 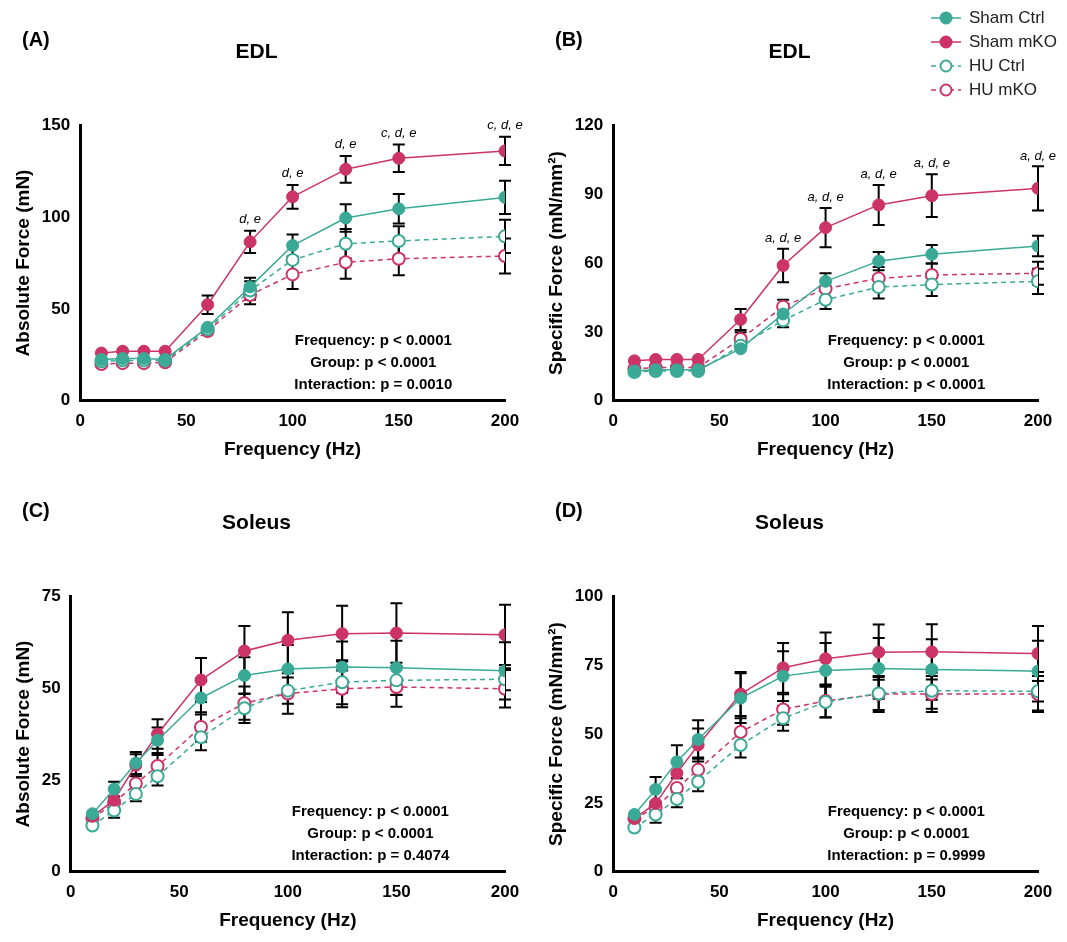 I want to click on legend-label: Sham Ctrl, so click(x=1007, y=17).